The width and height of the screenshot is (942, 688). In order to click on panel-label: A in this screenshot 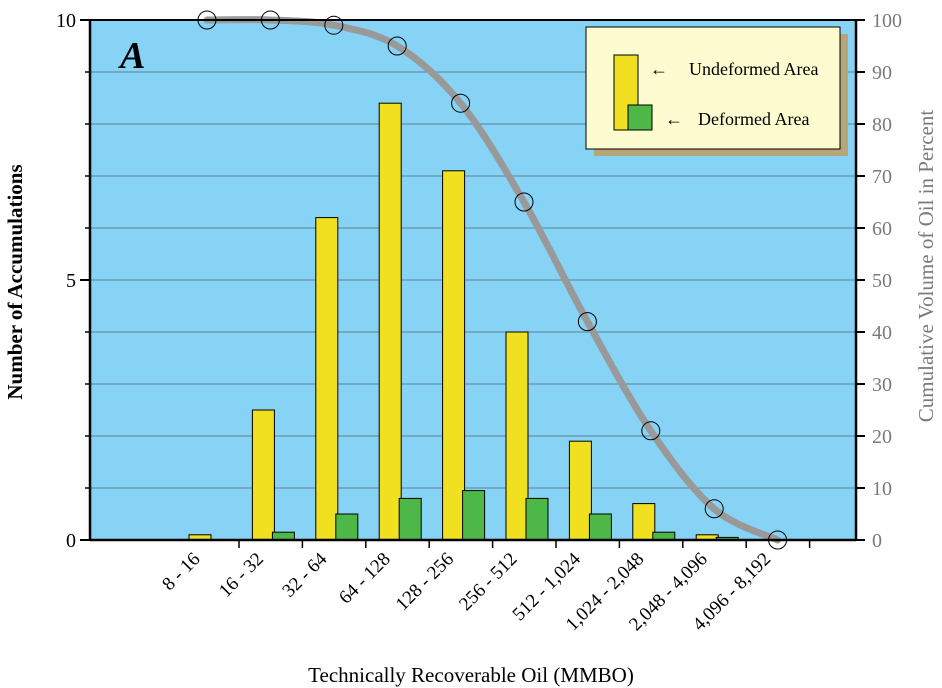, I will do `click(131, 56)`.